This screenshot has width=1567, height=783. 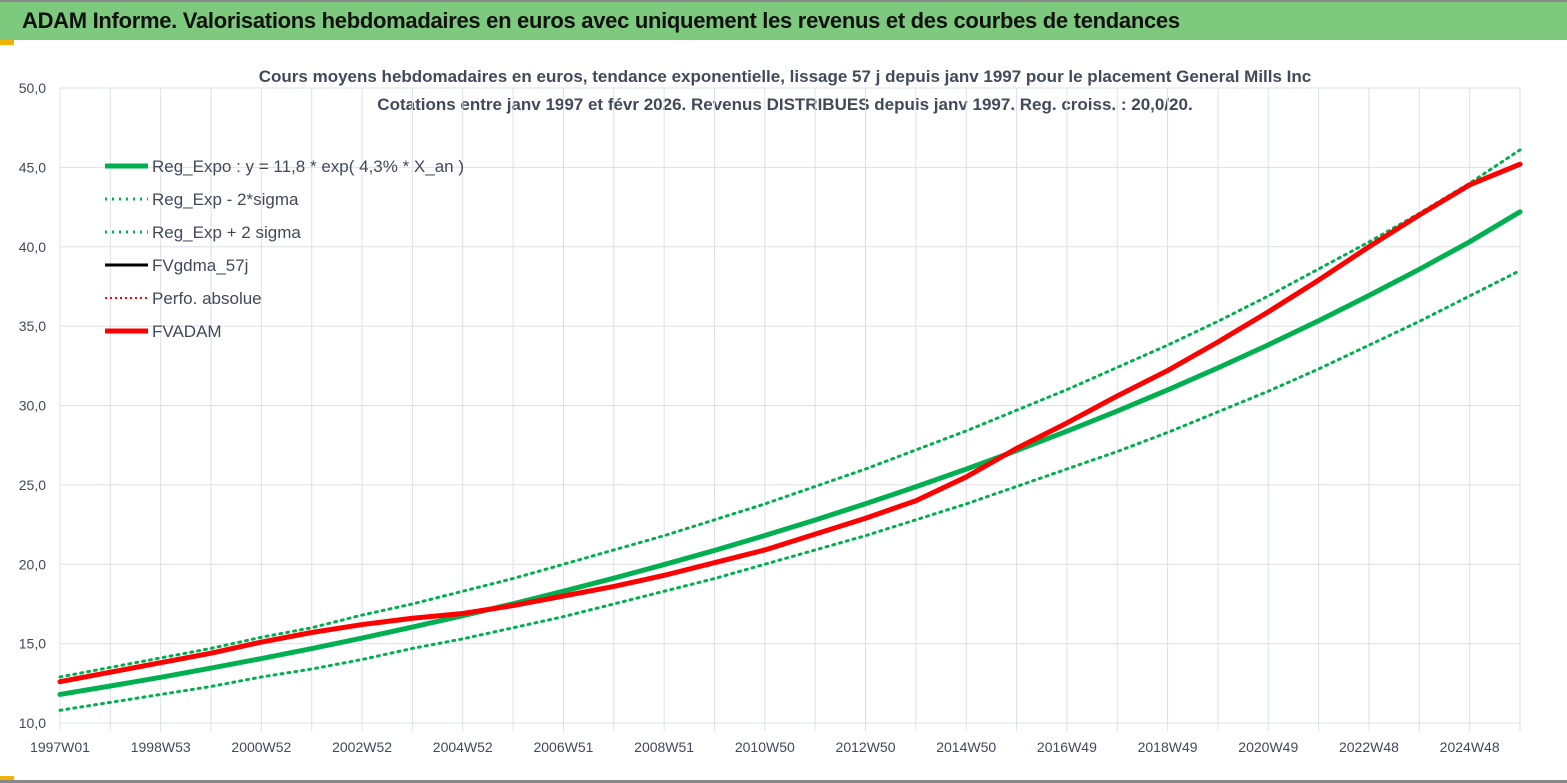 What do you see at coordinates (261, 747) in the screenshot?
I see `x-tick-label: 2000W52` at bounding box center [261, 747].